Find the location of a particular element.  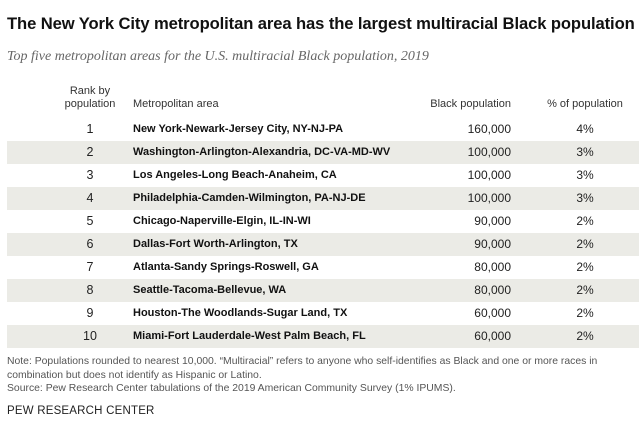

header-black-population: Black population is located at coordinates (470, 104).